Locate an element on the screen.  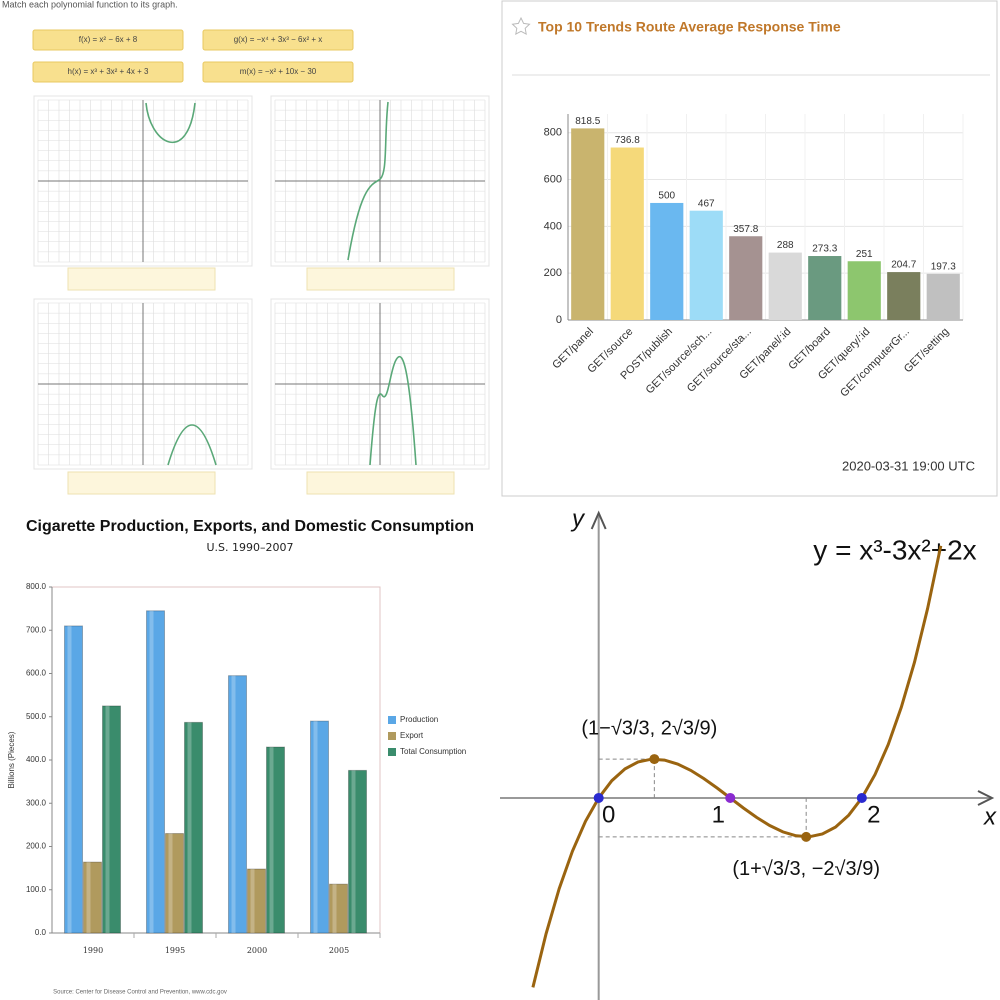
y-axis-arrow is located at coordinates (598, 520).